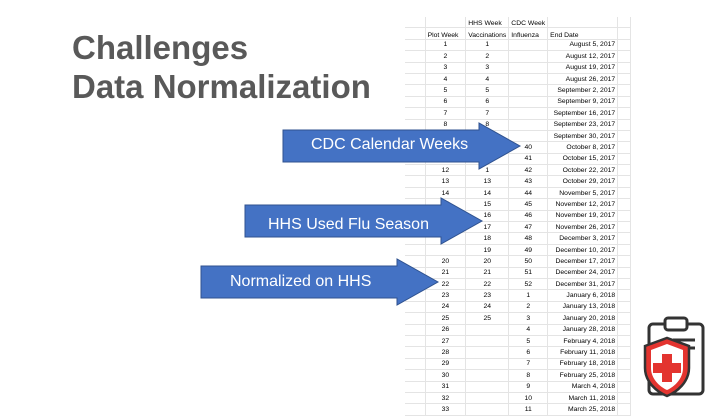 This screenshot has height=416, width=720. Describe the element at coordinates (402, 146) in the screenshot. I see `callout-arrow-cdc` at that location.